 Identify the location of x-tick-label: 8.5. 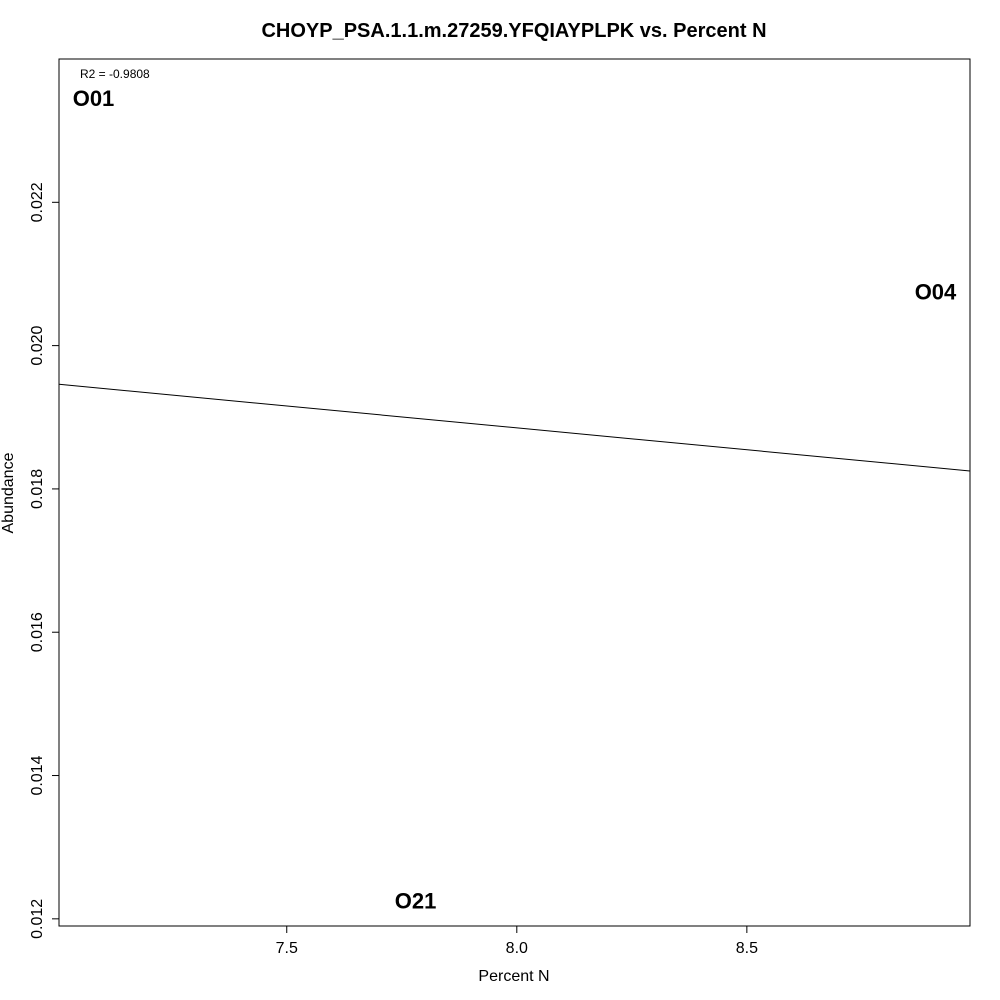
(747, 948).